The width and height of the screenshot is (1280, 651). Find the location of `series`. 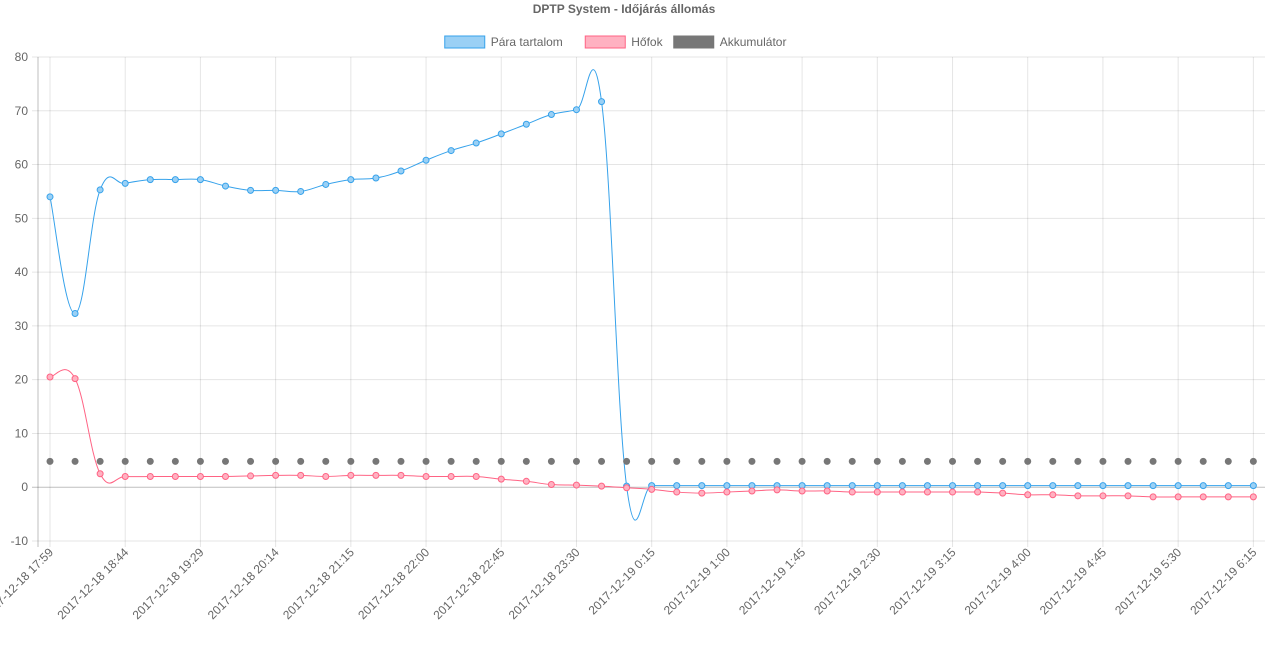

series is located at coordinates (651, 461).